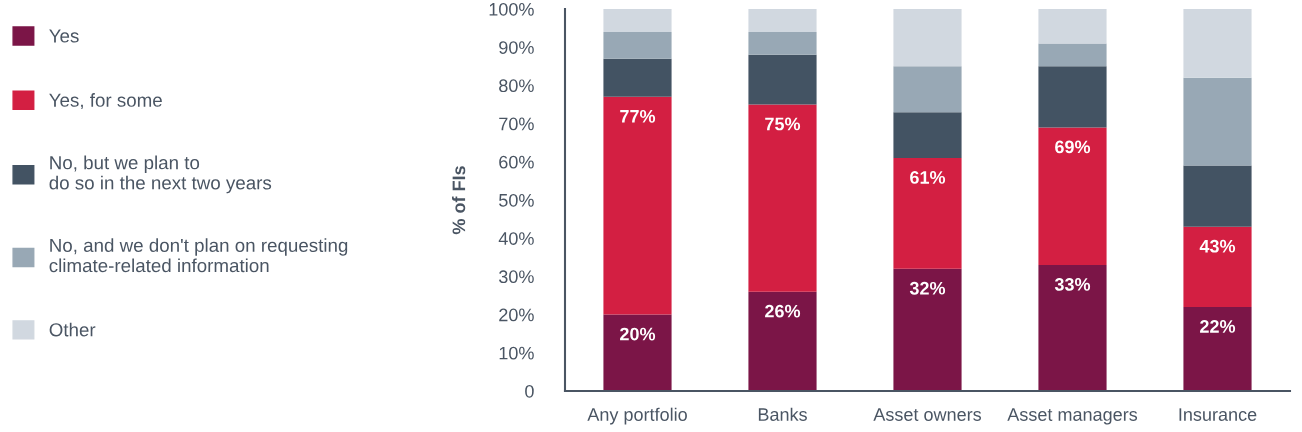 The height and width of the screenshot is (432, 1302). Describe the element at coordinates (458, 200) in the screenshot. I see `y-axis-title: % of FIs` at that location.